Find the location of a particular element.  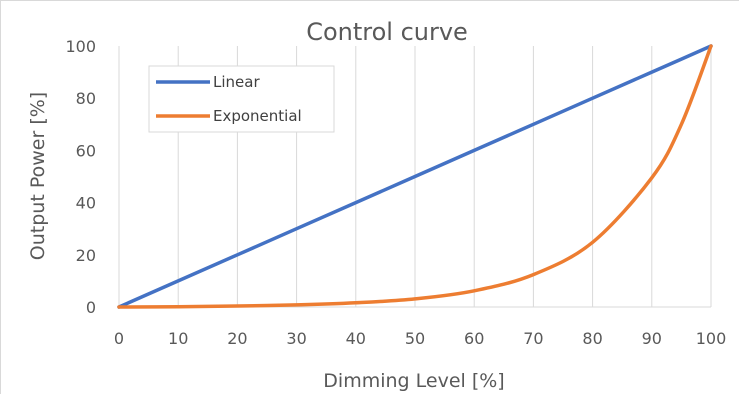

x-tick-label: 50 is located at coordinates (415, 338).